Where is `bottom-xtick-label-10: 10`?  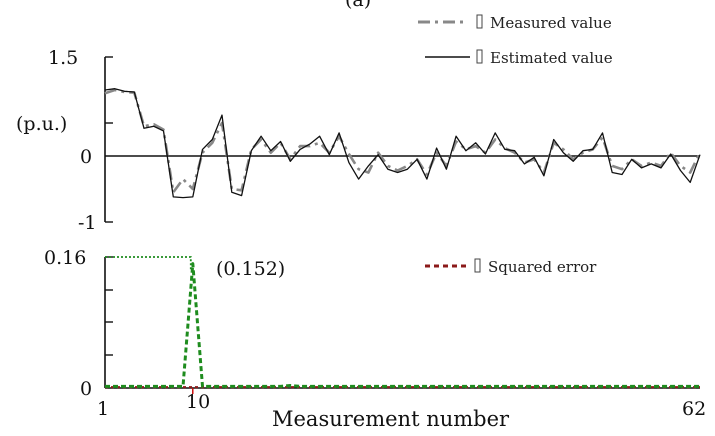 bottom-xtick-label-10: 10 is located at coordinates (198, 402).